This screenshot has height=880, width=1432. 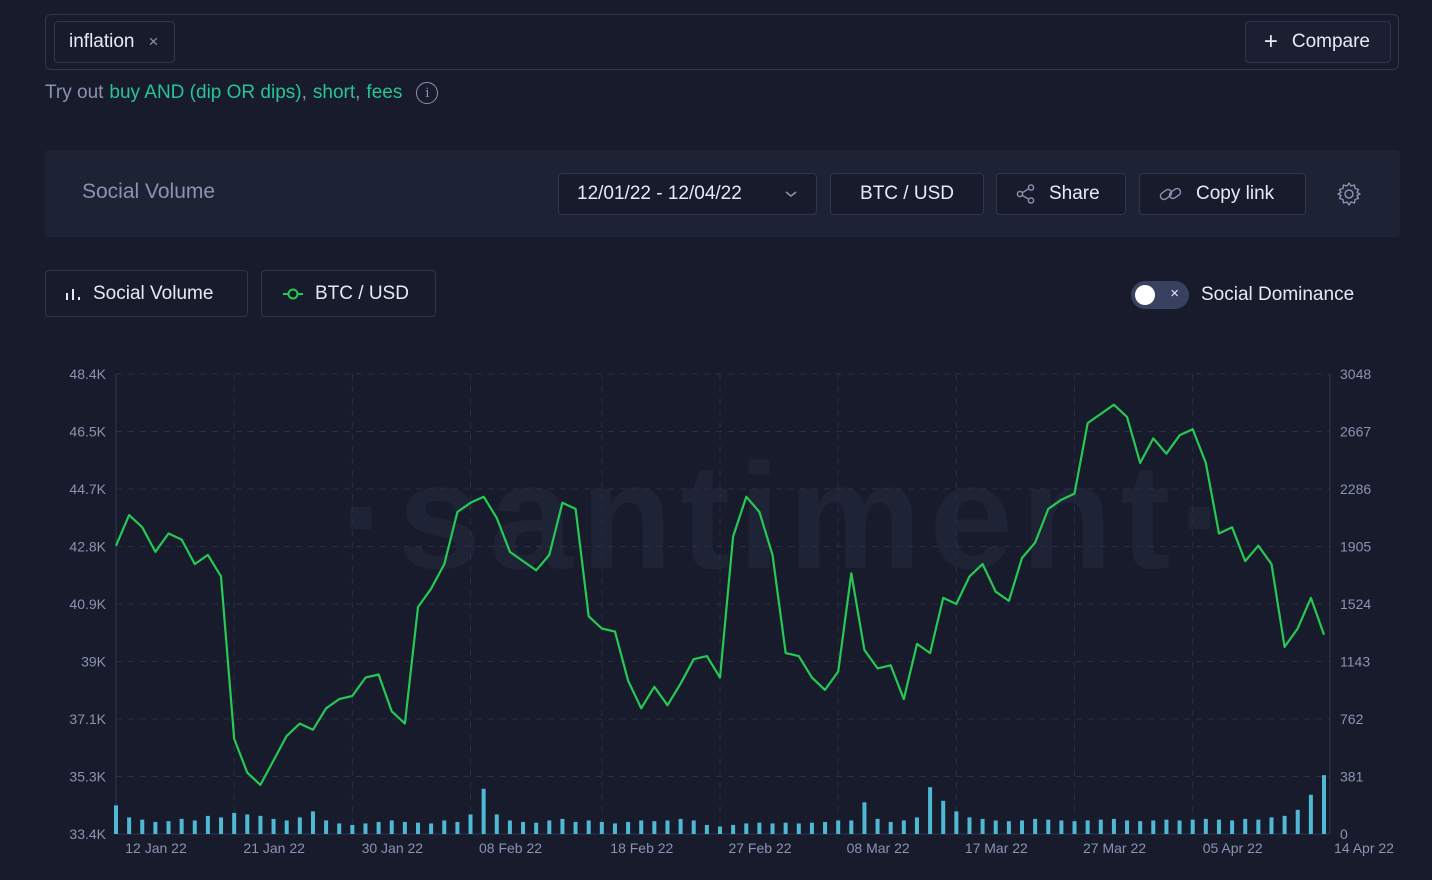 What do you see at coordinates (334, 92) in the screenshot?
I see `suggestion-link-2: short` at bounding box center [334, 92].